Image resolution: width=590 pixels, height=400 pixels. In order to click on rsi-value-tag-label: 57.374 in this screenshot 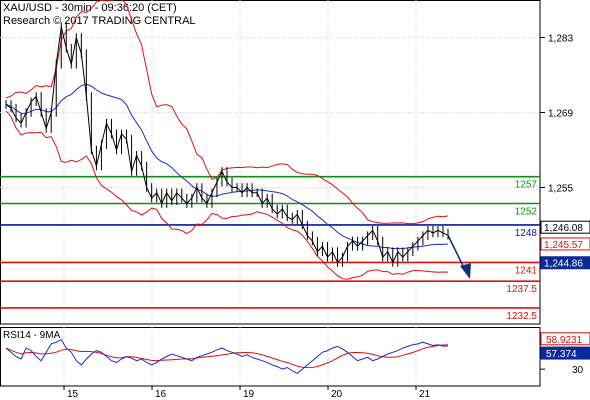, I will do `click(561, 354)`.